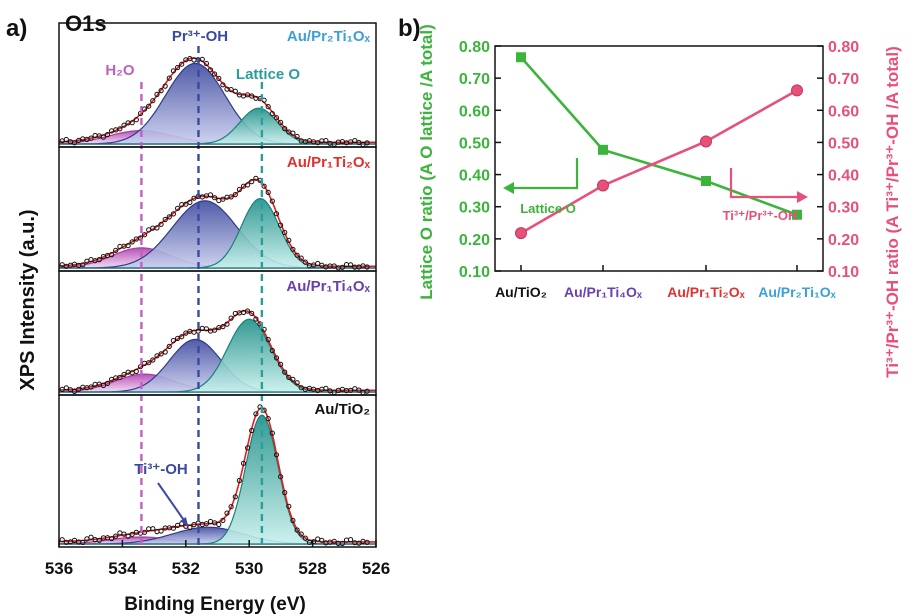 This screenshot has width=914, height=616. What do you see at coordinates (28, 299) in the screenshot?
I see `panel-a-ylabel: XPS Intensity (a.u.)` at bounding box center [28, 299].